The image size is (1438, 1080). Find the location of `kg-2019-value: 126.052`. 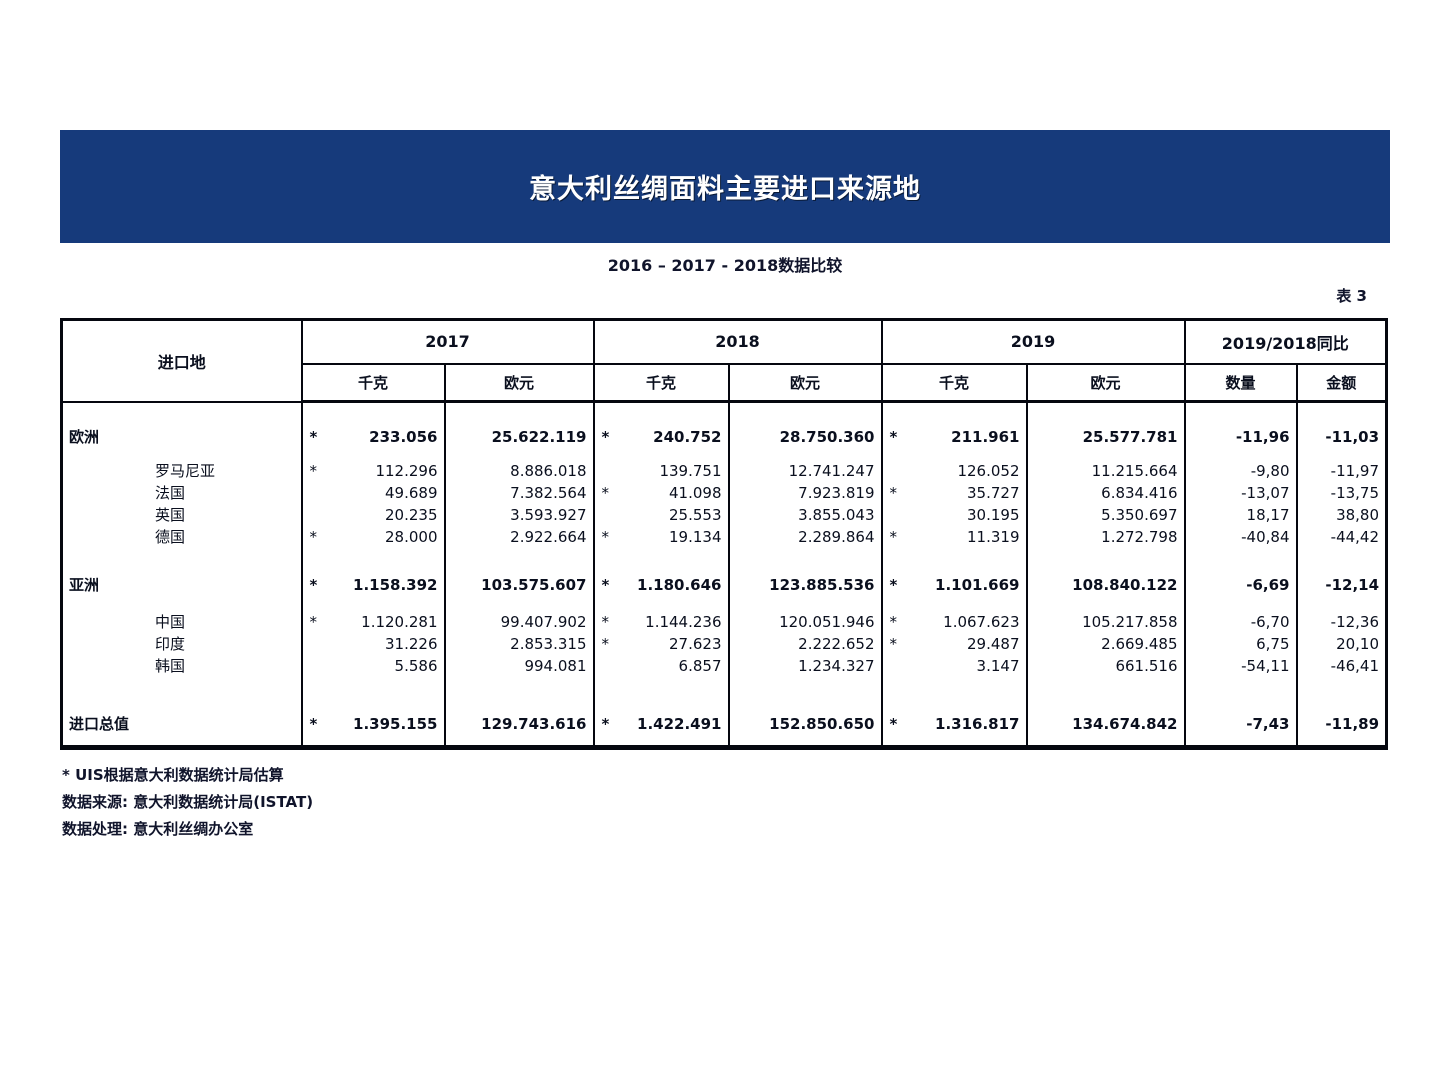

kg-2019-value: 126.052 is located at coordinates (988, 470).